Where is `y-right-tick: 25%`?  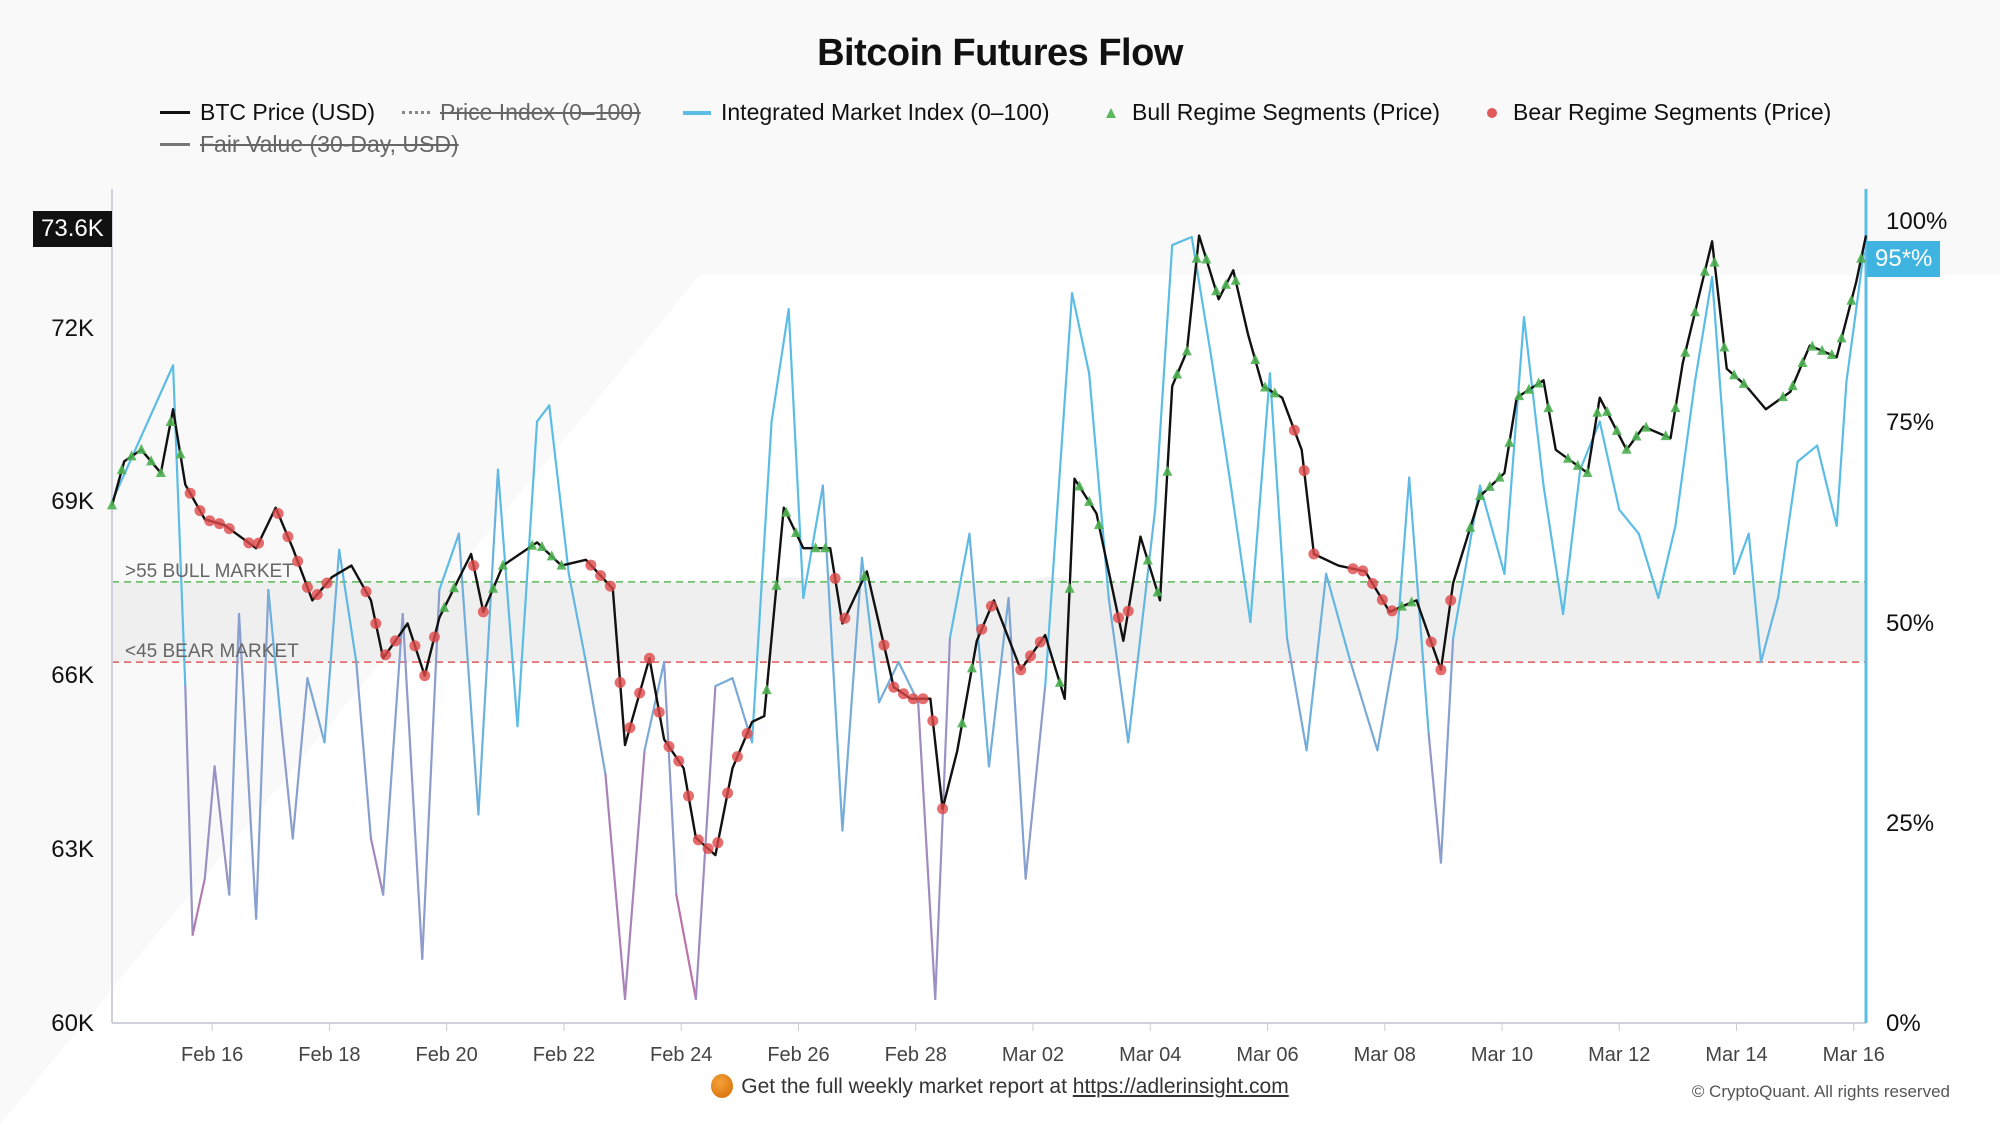
y-right-tick: 25% is located at coordinates (1910, 823).